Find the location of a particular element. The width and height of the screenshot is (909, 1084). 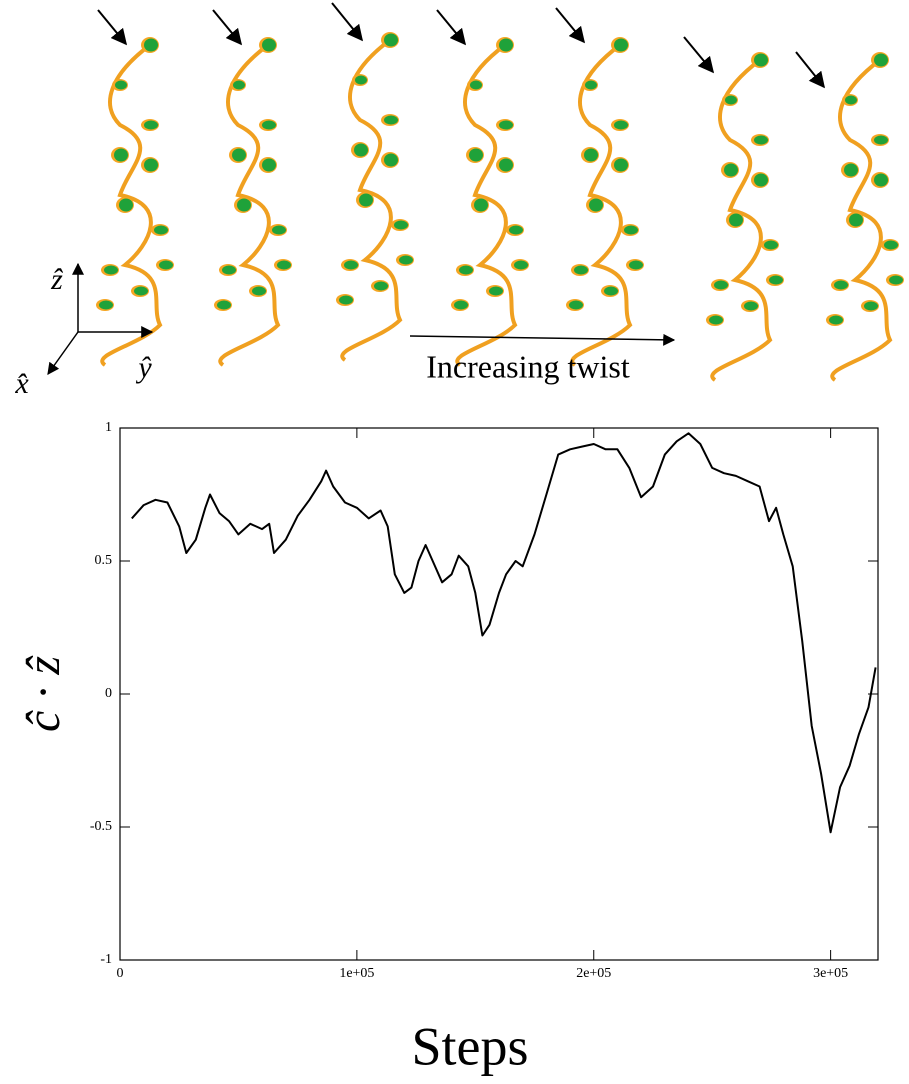

x-title: Steps is located at coordinates (469, 1046).